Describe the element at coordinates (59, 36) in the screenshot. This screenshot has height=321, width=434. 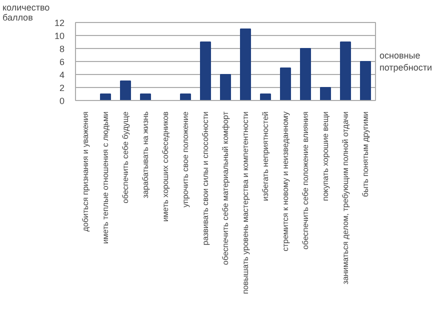
I see `y-tick-label: 10` at that location.